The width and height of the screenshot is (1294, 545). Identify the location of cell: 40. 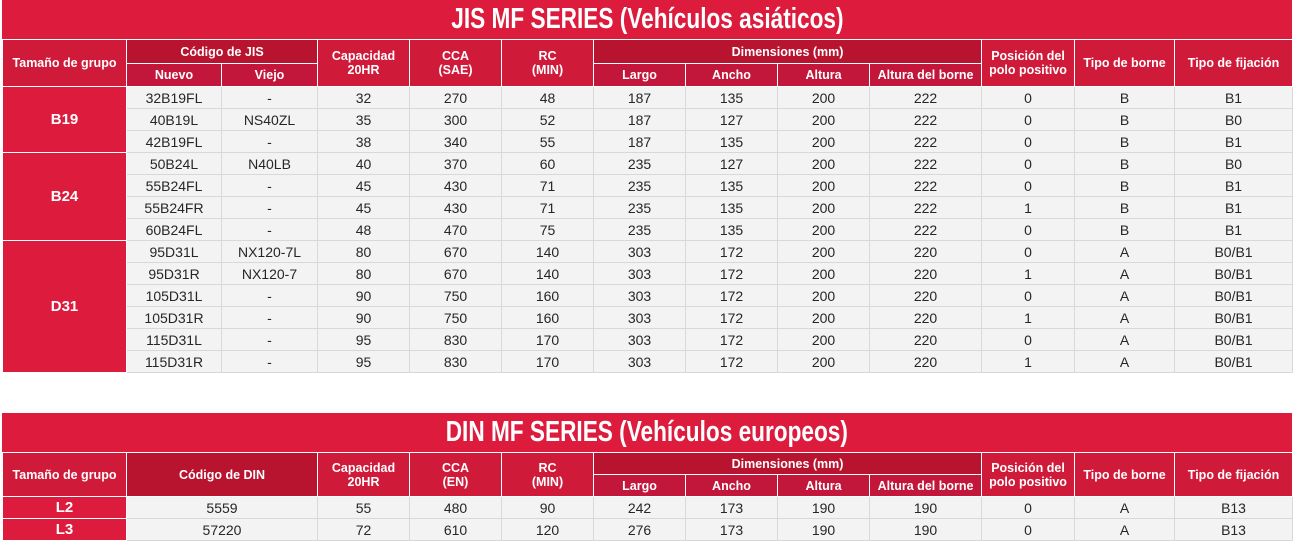
(363, 163).